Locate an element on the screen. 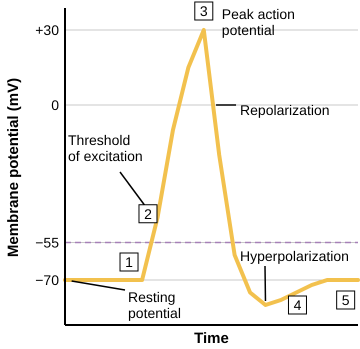  y-tick-label: +30 is located at coordinates (47, 30).